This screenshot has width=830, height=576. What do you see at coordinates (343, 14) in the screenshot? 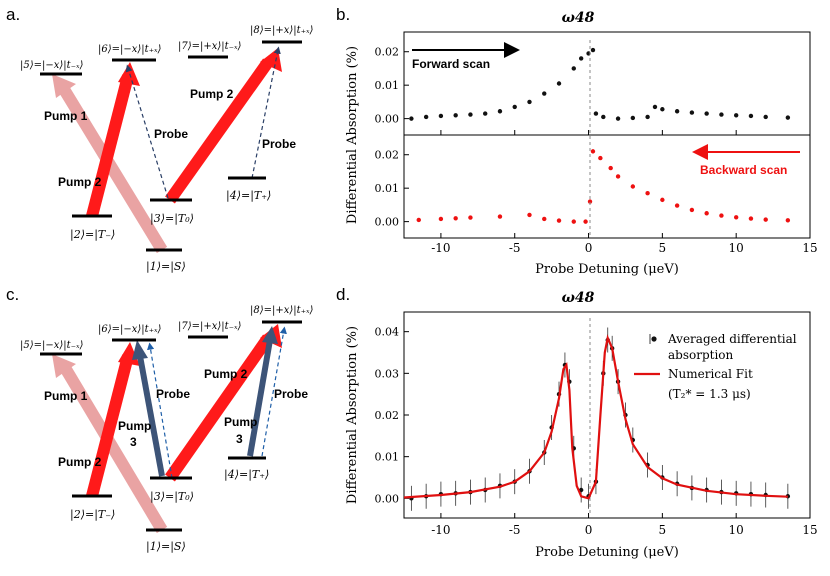
I see `panel-b-letter: b.` at bounding box center [343, 14].